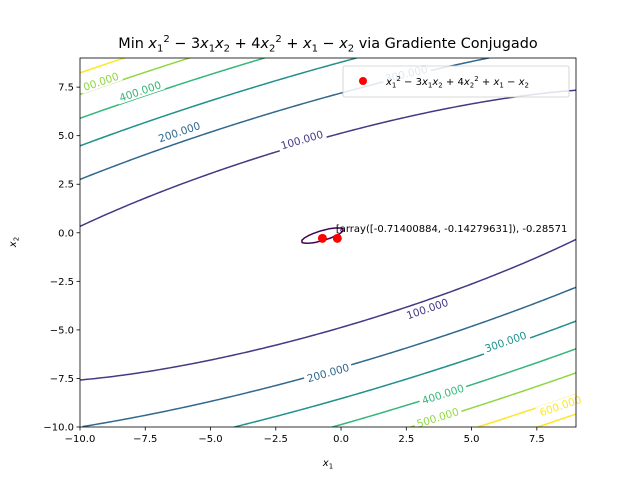 This screenshot has width=640, height=480. I want to click on y-axis-ticks: −10.0 −7.5 −5.0 −2.5 0.0 2.5 5.0 7.5, so click(61, 258).